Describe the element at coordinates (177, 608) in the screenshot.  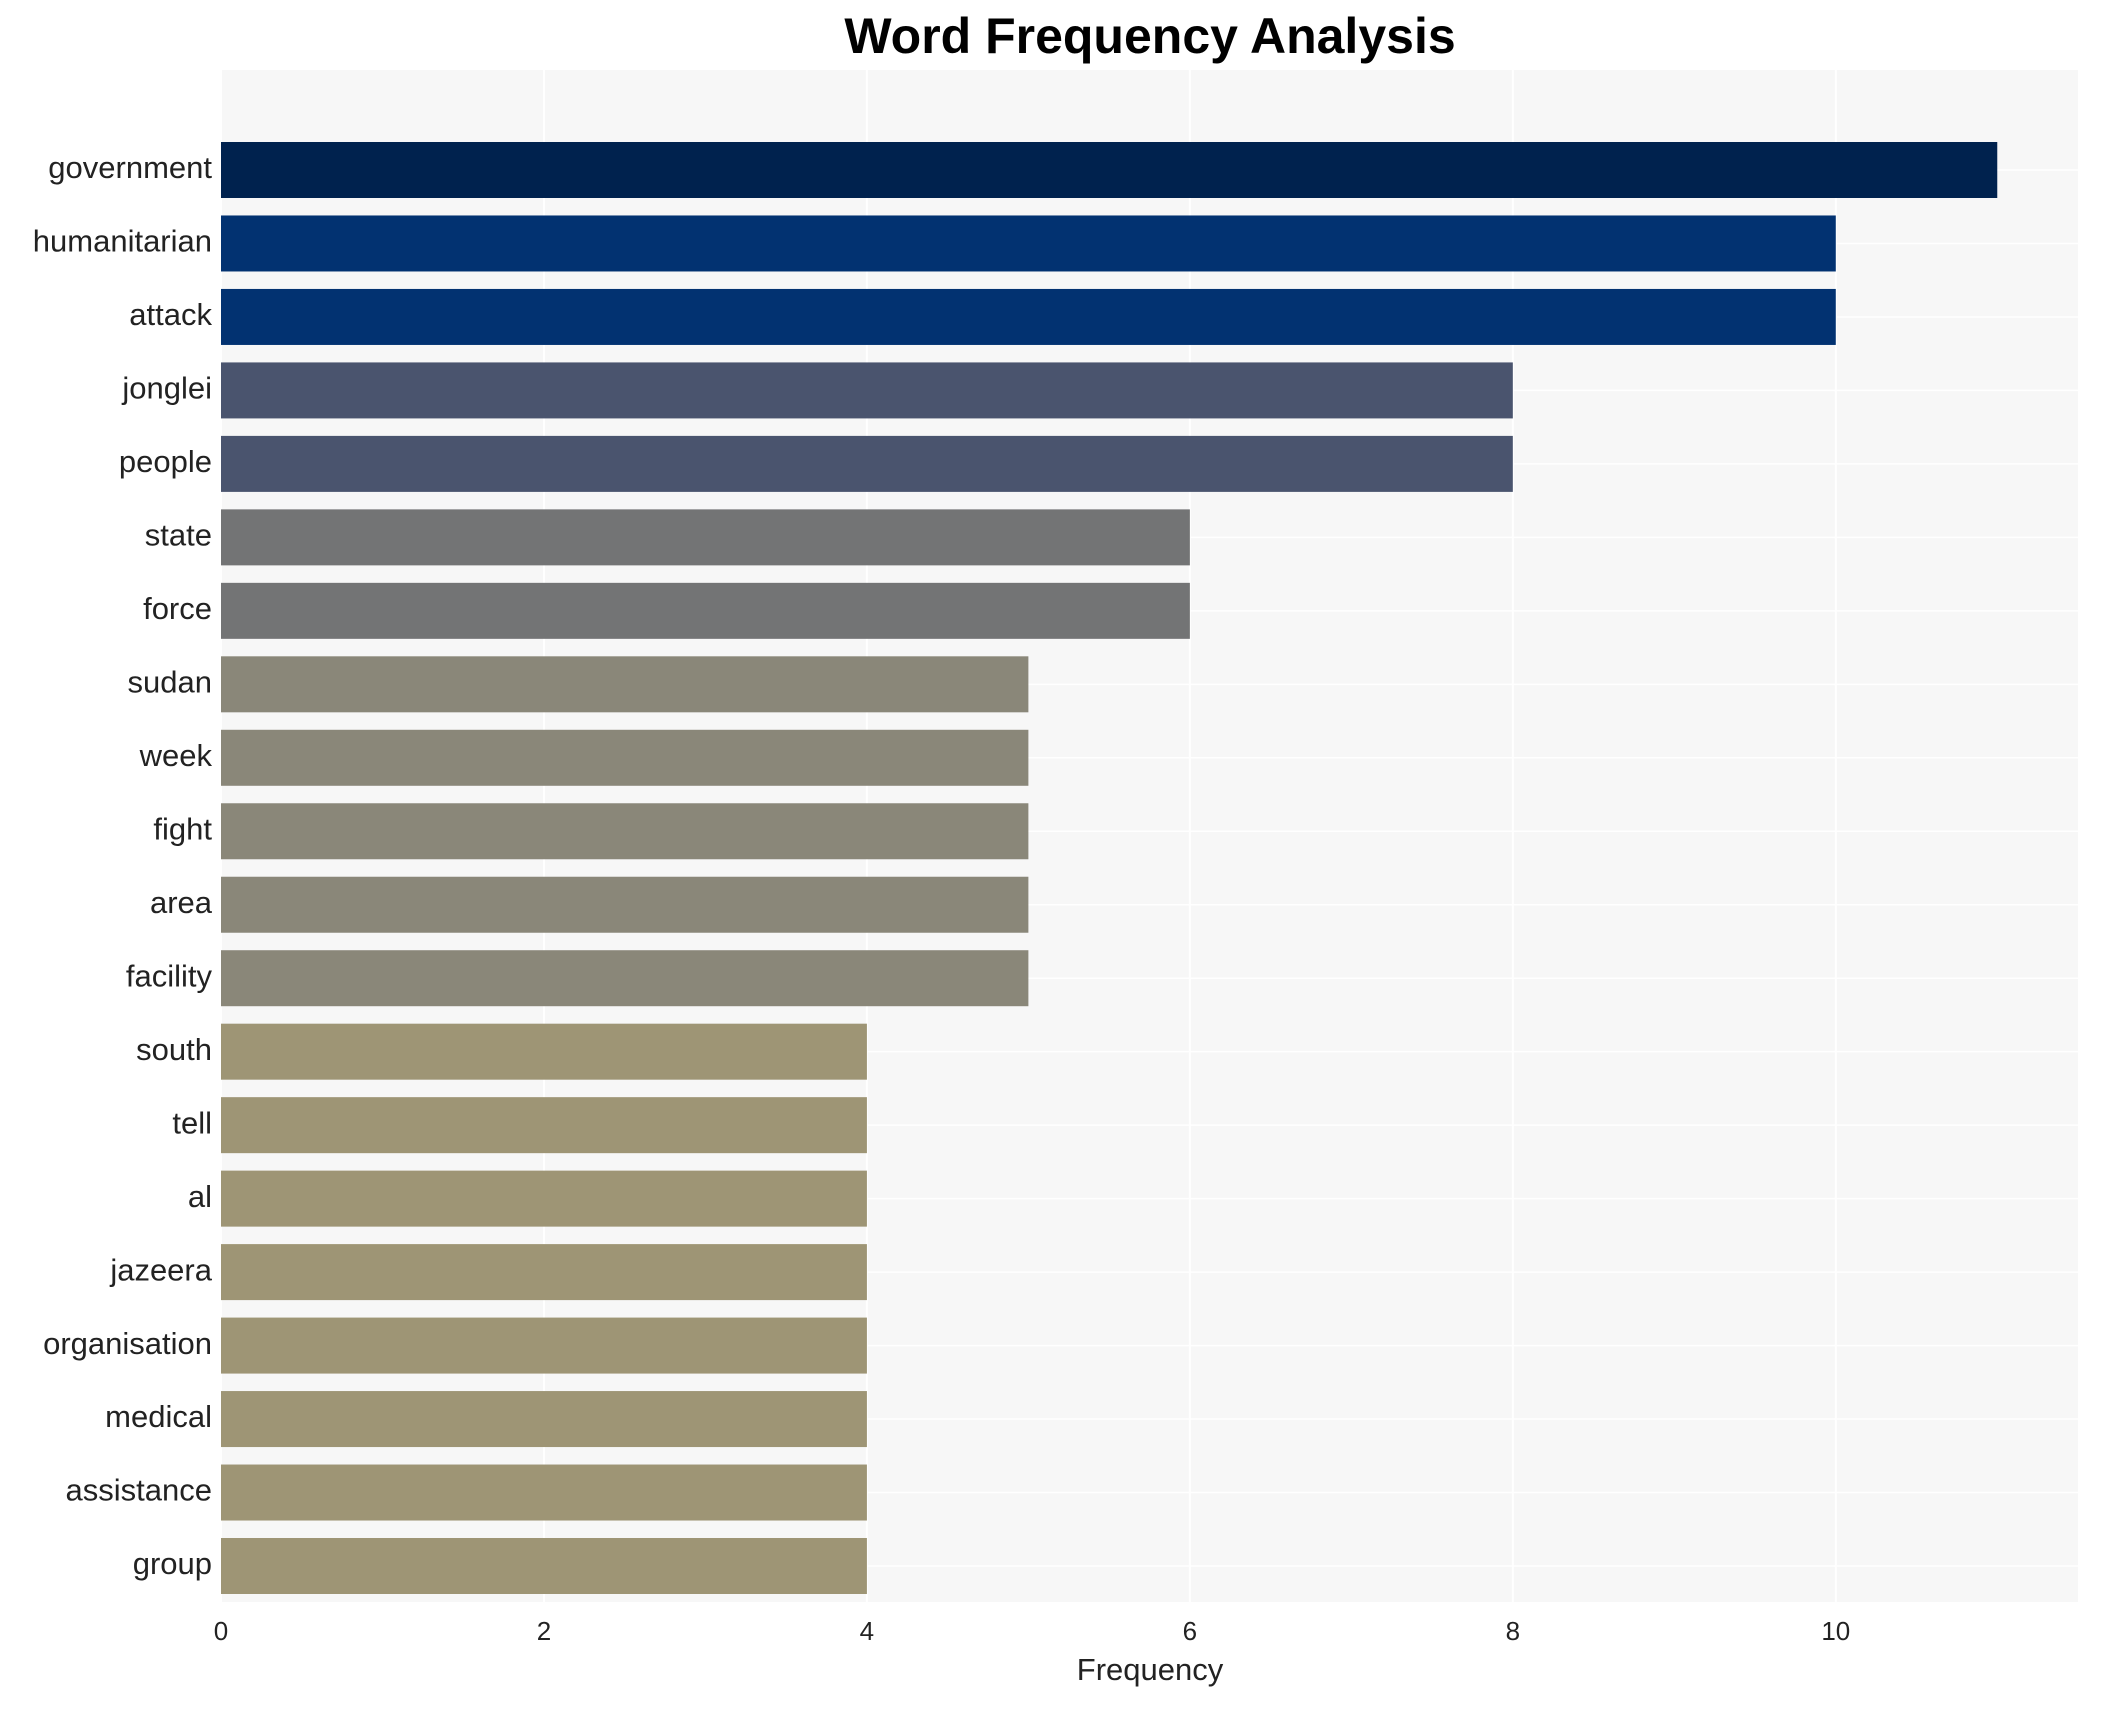
I see `y-tick-label: force` at that location.